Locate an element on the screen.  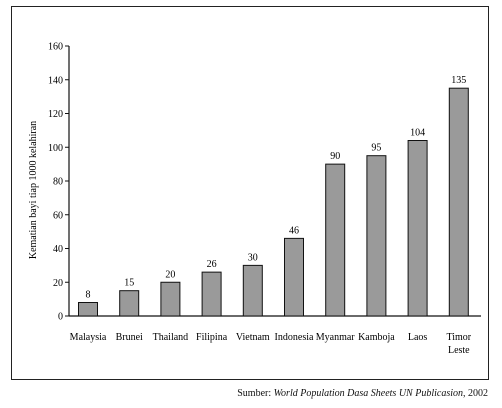
x-tick-label: Vietnam is located at coordinates (253, 337).